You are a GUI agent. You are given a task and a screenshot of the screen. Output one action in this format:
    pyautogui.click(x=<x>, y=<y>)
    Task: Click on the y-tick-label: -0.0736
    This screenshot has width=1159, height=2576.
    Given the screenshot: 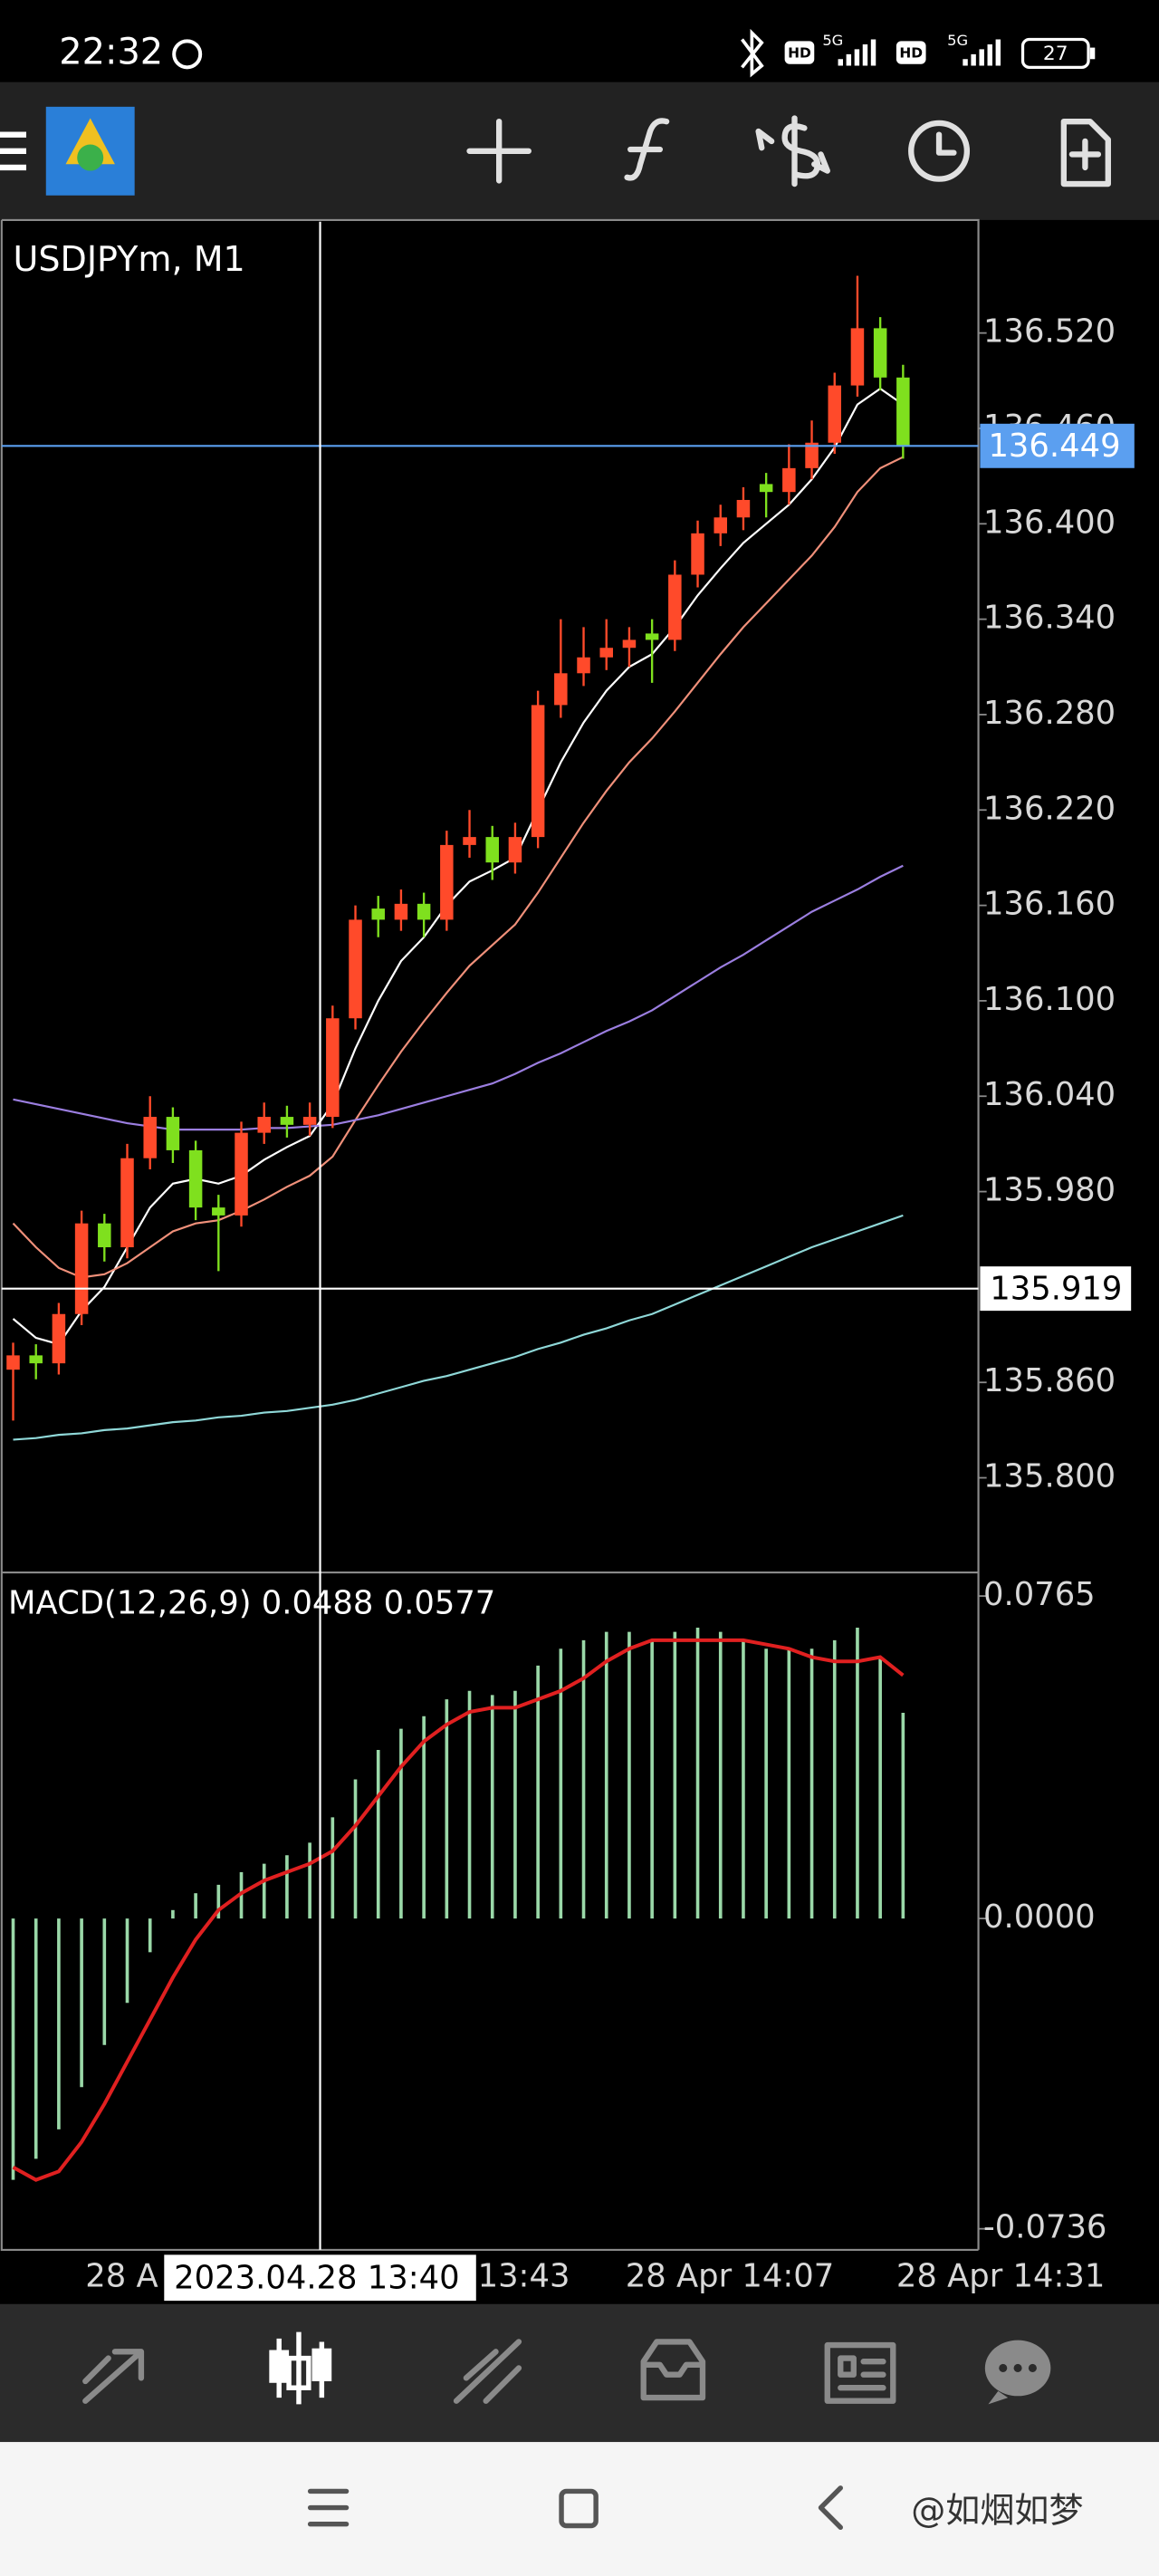 What is the action you would take?
    pyautogui.click(x=1044, y=2227)
    